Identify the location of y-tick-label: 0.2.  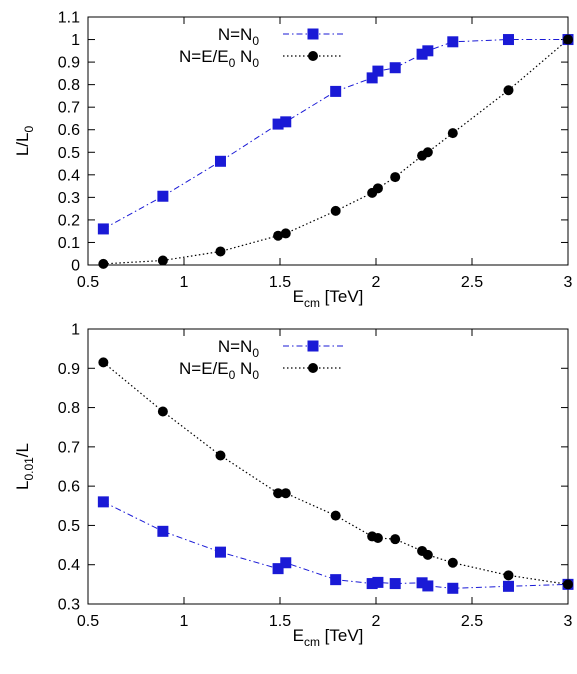
(69, 220).